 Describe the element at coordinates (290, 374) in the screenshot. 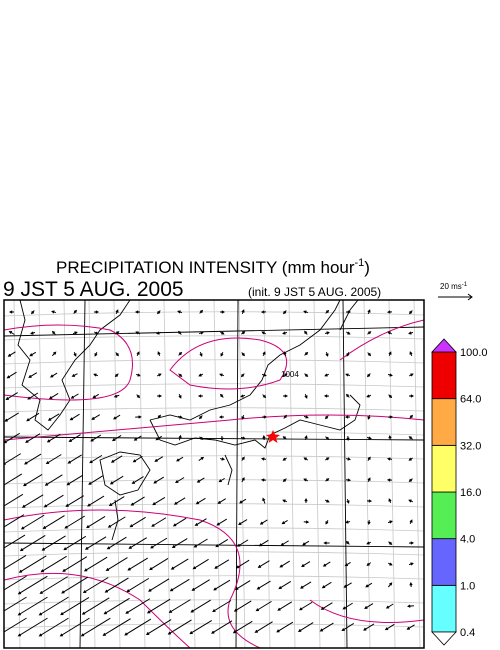

I see `map-annotation: 1004` at that location.